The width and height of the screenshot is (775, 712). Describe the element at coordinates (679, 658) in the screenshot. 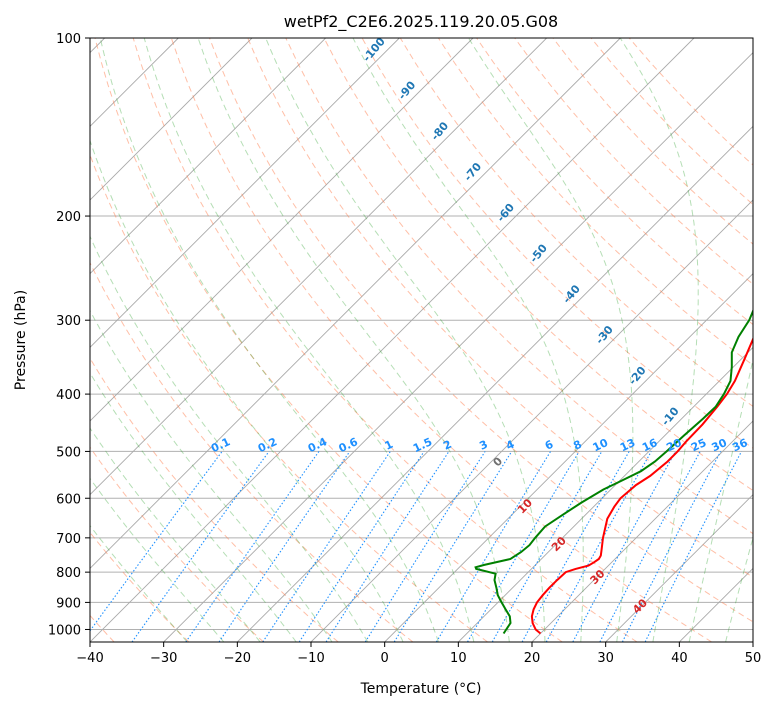

I see `x-tick-label: 40` at that location.